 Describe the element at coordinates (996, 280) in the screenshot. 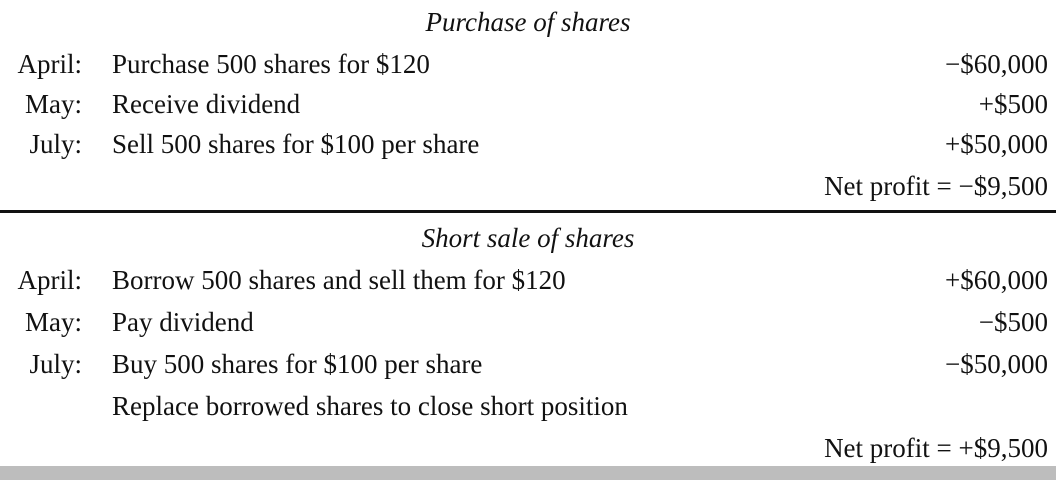

I see `row-amount: +$60,000` at that location.